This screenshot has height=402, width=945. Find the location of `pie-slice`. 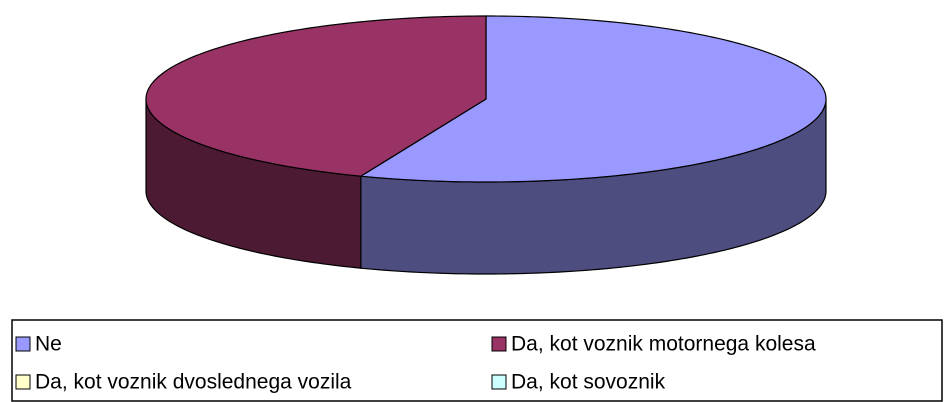

pie-slice is located at coordinates (316, 96).